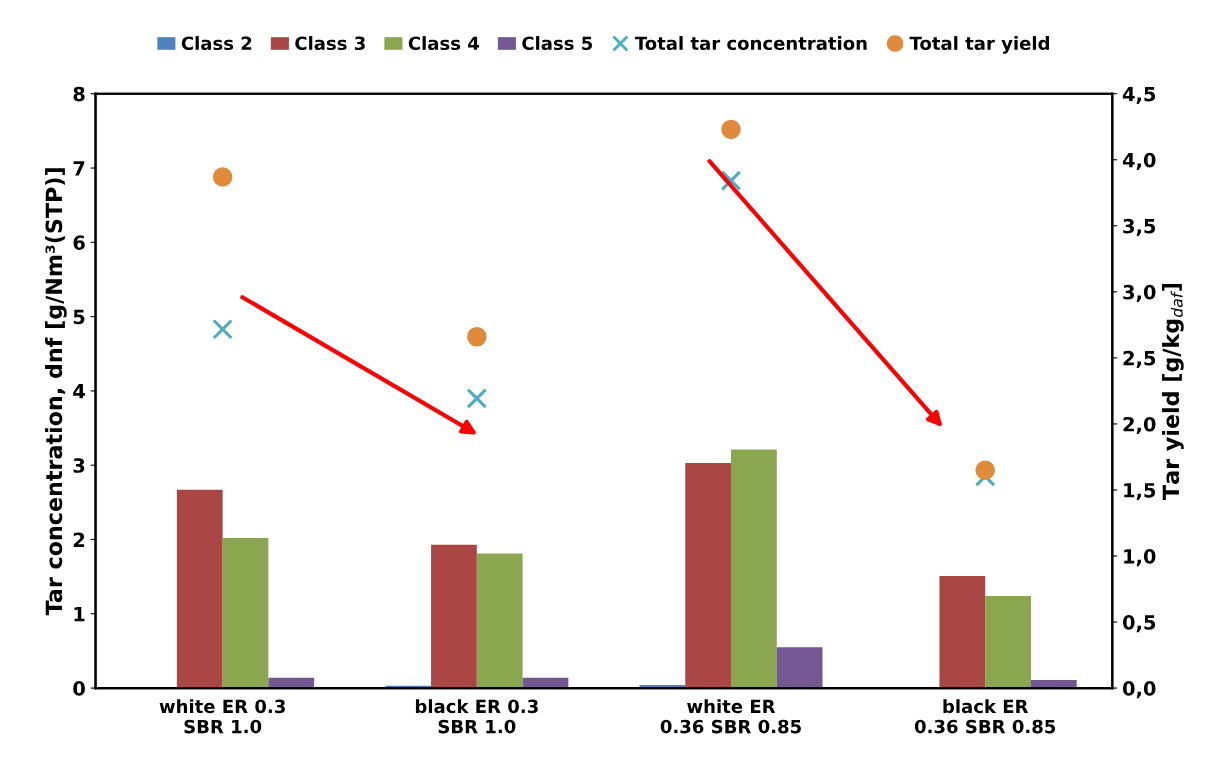 This screenshot has height=762, width=1225. What do you see at coordinates (79, 539) in the screenshot?
I see `y-tick-label: 2` at bounding box center [79, 539].